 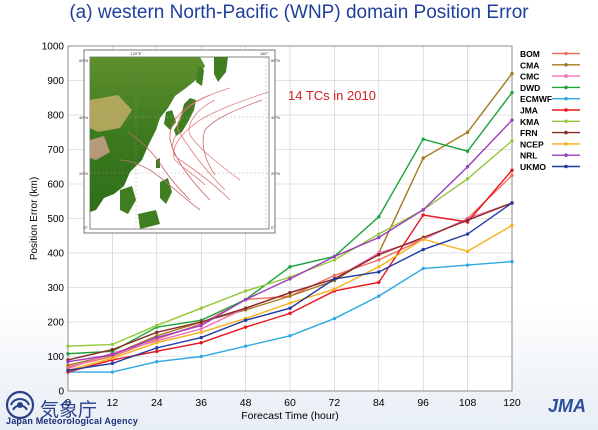 I want to click on asia-landmass, so click(x=147, y=134).